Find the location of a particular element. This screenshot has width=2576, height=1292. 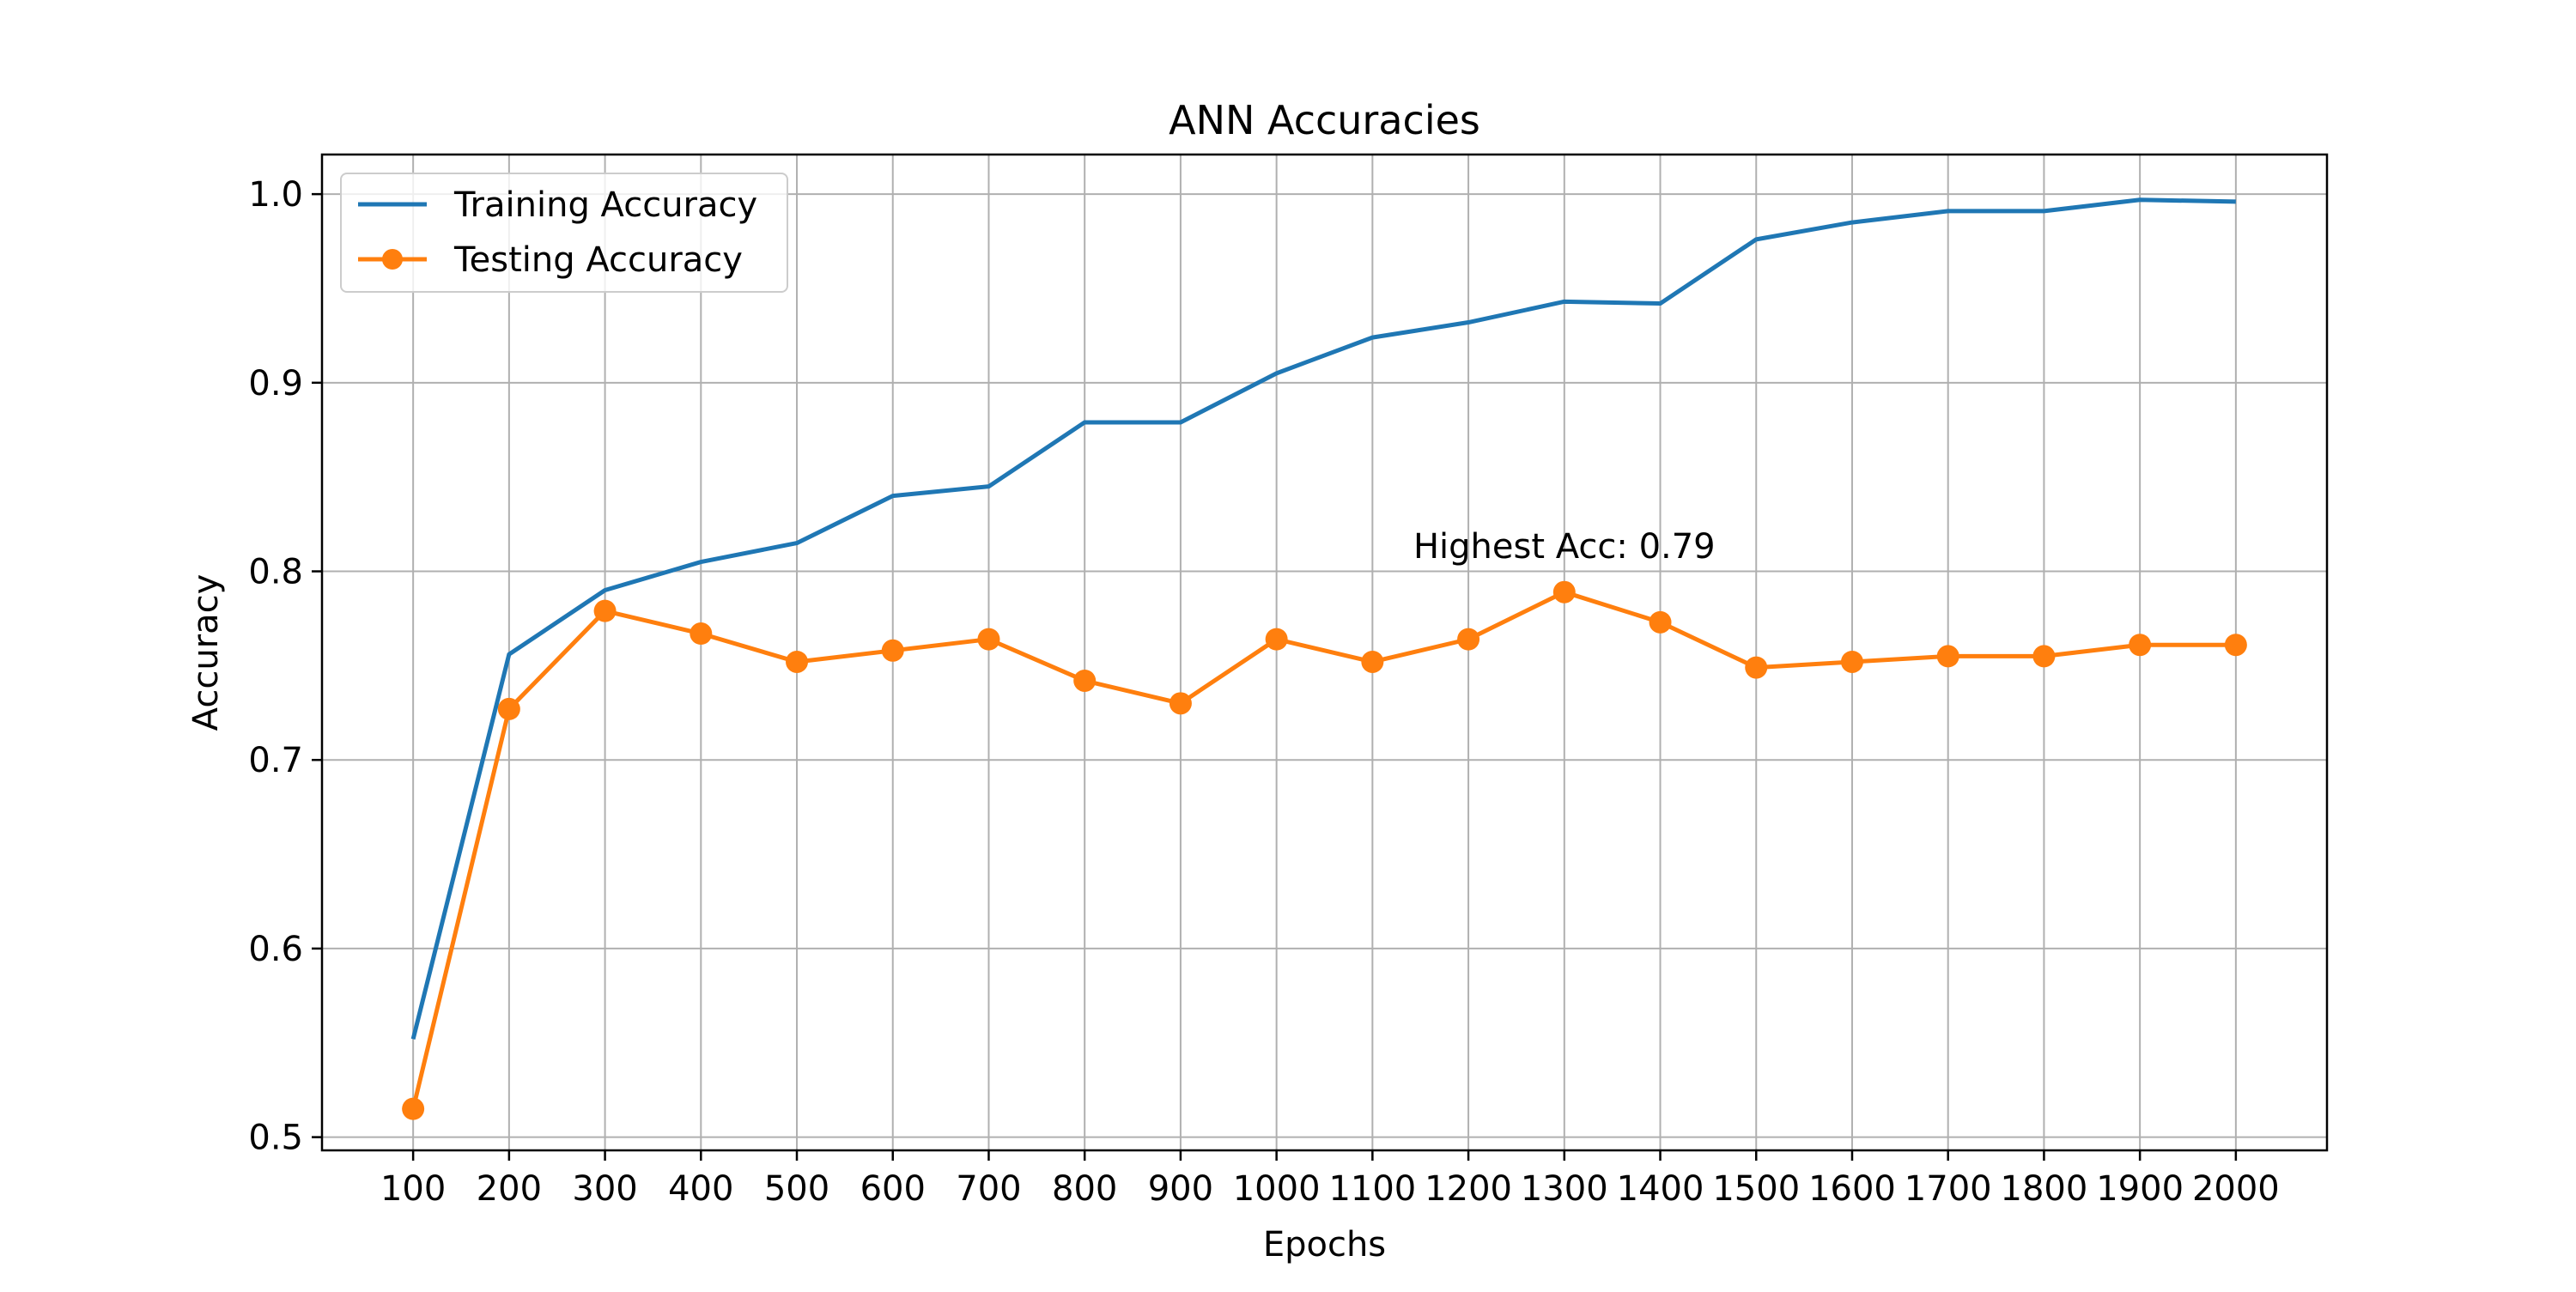

y-tick-label: 0.9 is located at coordinates (275, 383).